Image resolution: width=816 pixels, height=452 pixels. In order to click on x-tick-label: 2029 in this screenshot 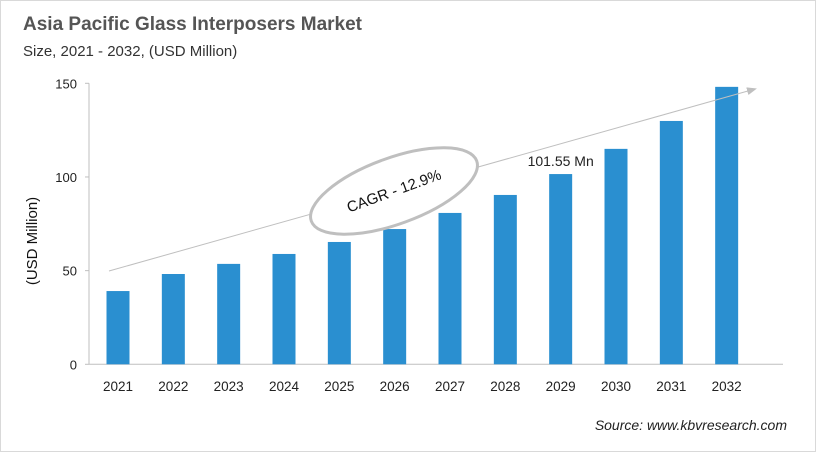, I will do `click(561, 386)`.